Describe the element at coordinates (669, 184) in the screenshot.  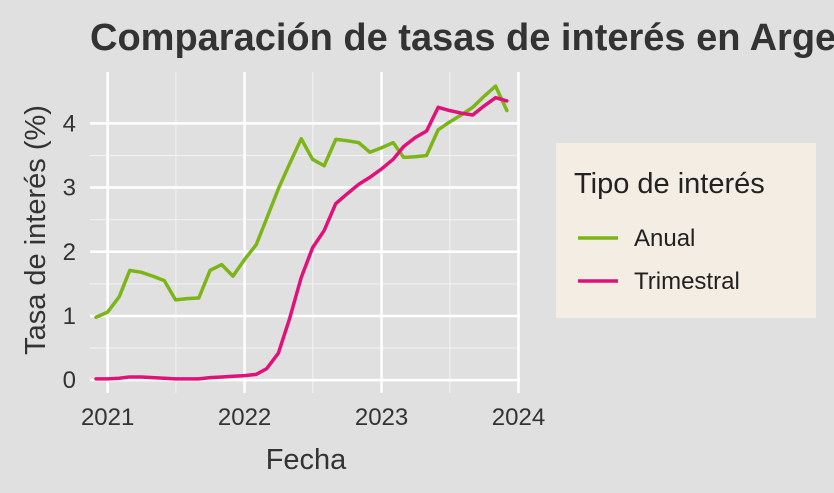
I see `legend-title: Tipo de interés` at that location.